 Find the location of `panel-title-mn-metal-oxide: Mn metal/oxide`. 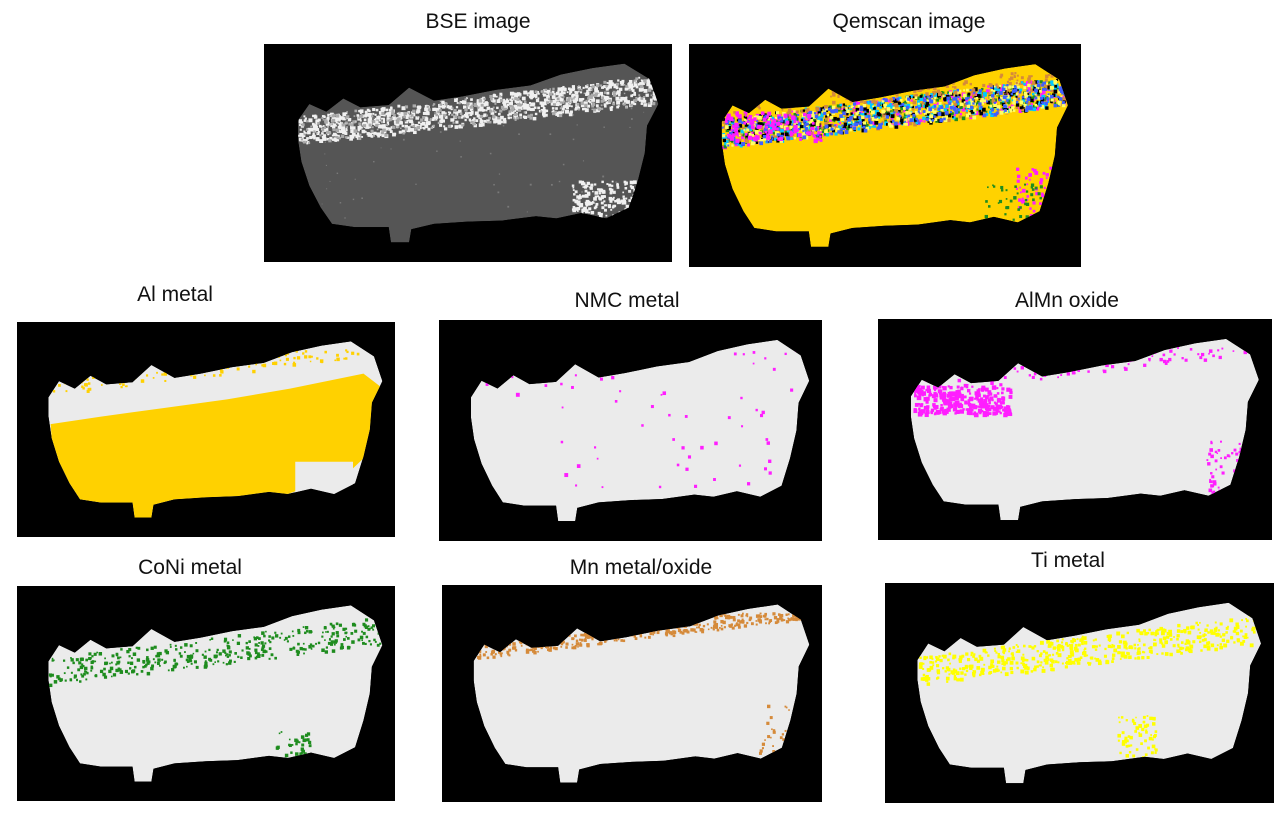

panel-title-mn-metal-oxide: Mn metal/oxide is located at coordinates (641, 567).